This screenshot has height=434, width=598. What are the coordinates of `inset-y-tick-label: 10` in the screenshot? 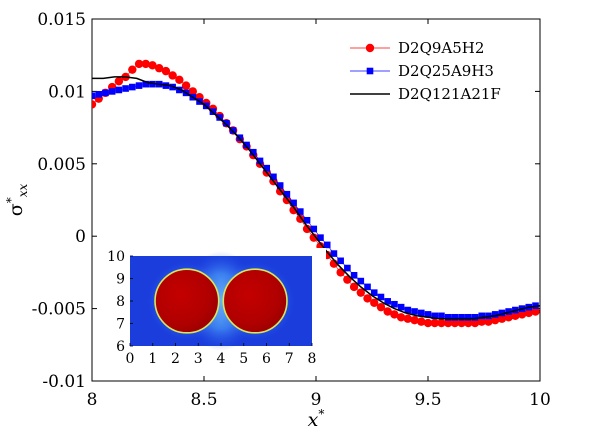 It's located at (116, 257).